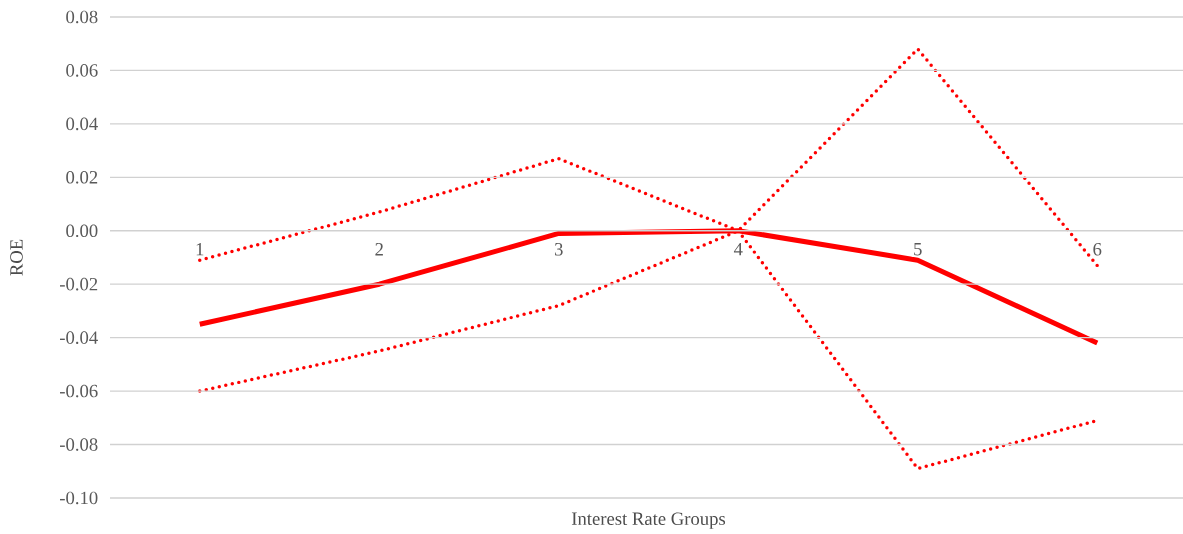 This screenshot has height=534, width=1183. What do you see at coordinates (78, 498) in the screenshot?
I see `y-tick-label: -0.10` at bounding box center [78, 498].